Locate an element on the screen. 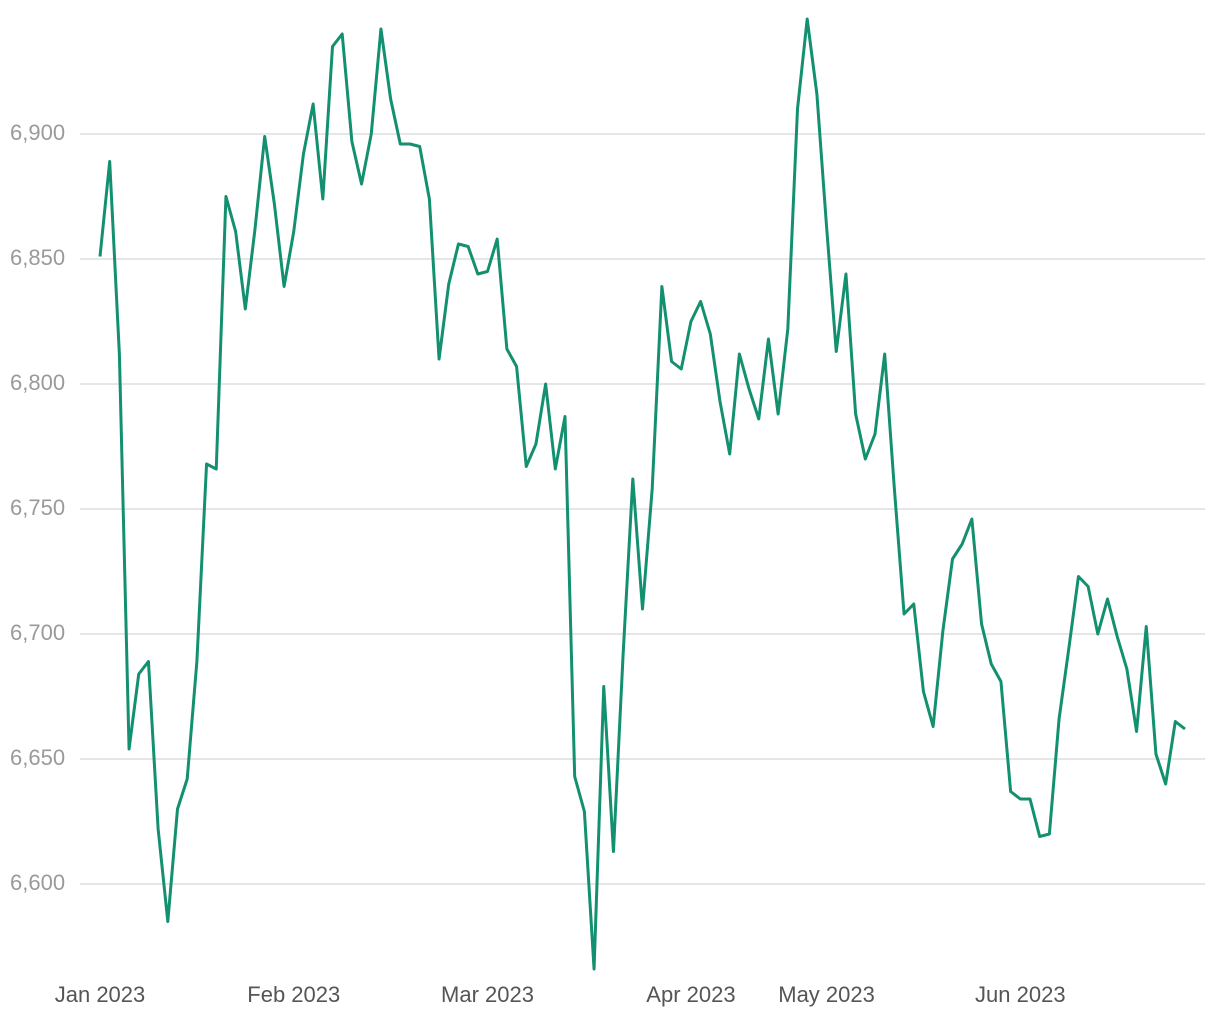 This screenshot has width=1220, height=1020. x-tick-label: May 2023 is located at coordinates (826, 994).